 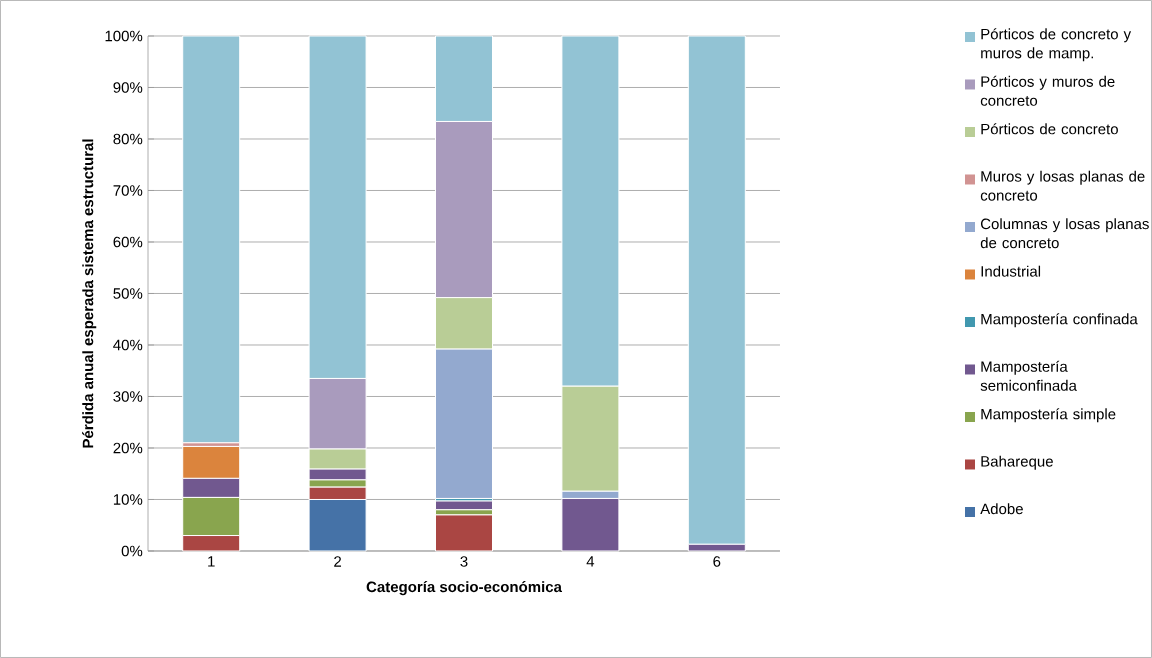 What do you see at coordinates (132, 551) in the screenshot?
I see `y-tick-label: 0%` at bounding box center [132, 551].